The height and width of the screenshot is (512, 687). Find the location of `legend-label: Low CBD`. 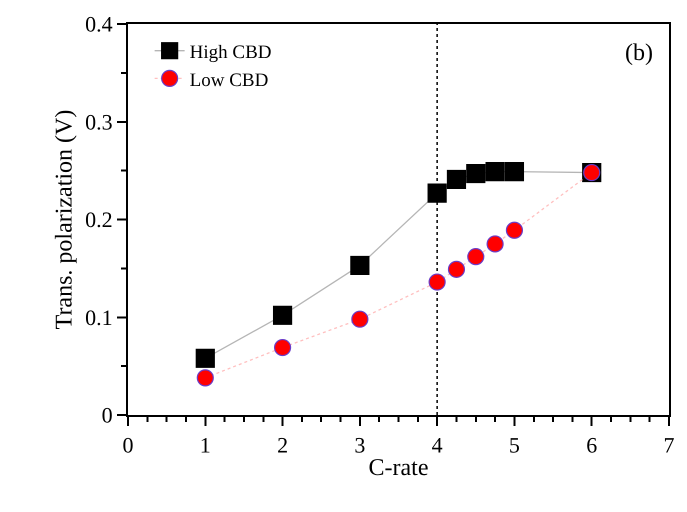

legend-label: Low CBD is located at coordinates (229, 80).